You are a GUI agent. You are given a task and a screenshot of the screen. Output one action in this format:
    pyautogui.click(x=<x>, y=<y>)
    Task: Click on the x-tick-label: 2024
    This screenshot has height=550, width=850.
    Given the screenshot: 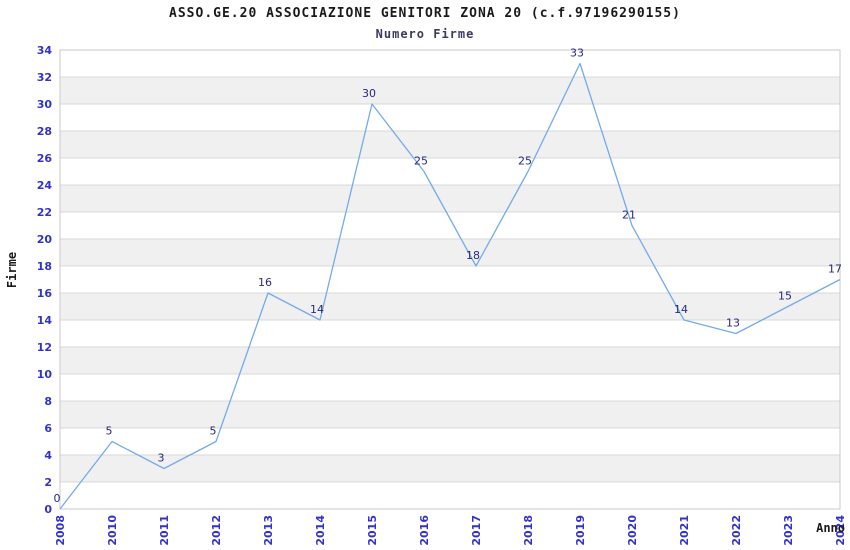 What is the action you would take?
    pyautogui.click(x=840, y=530)
    